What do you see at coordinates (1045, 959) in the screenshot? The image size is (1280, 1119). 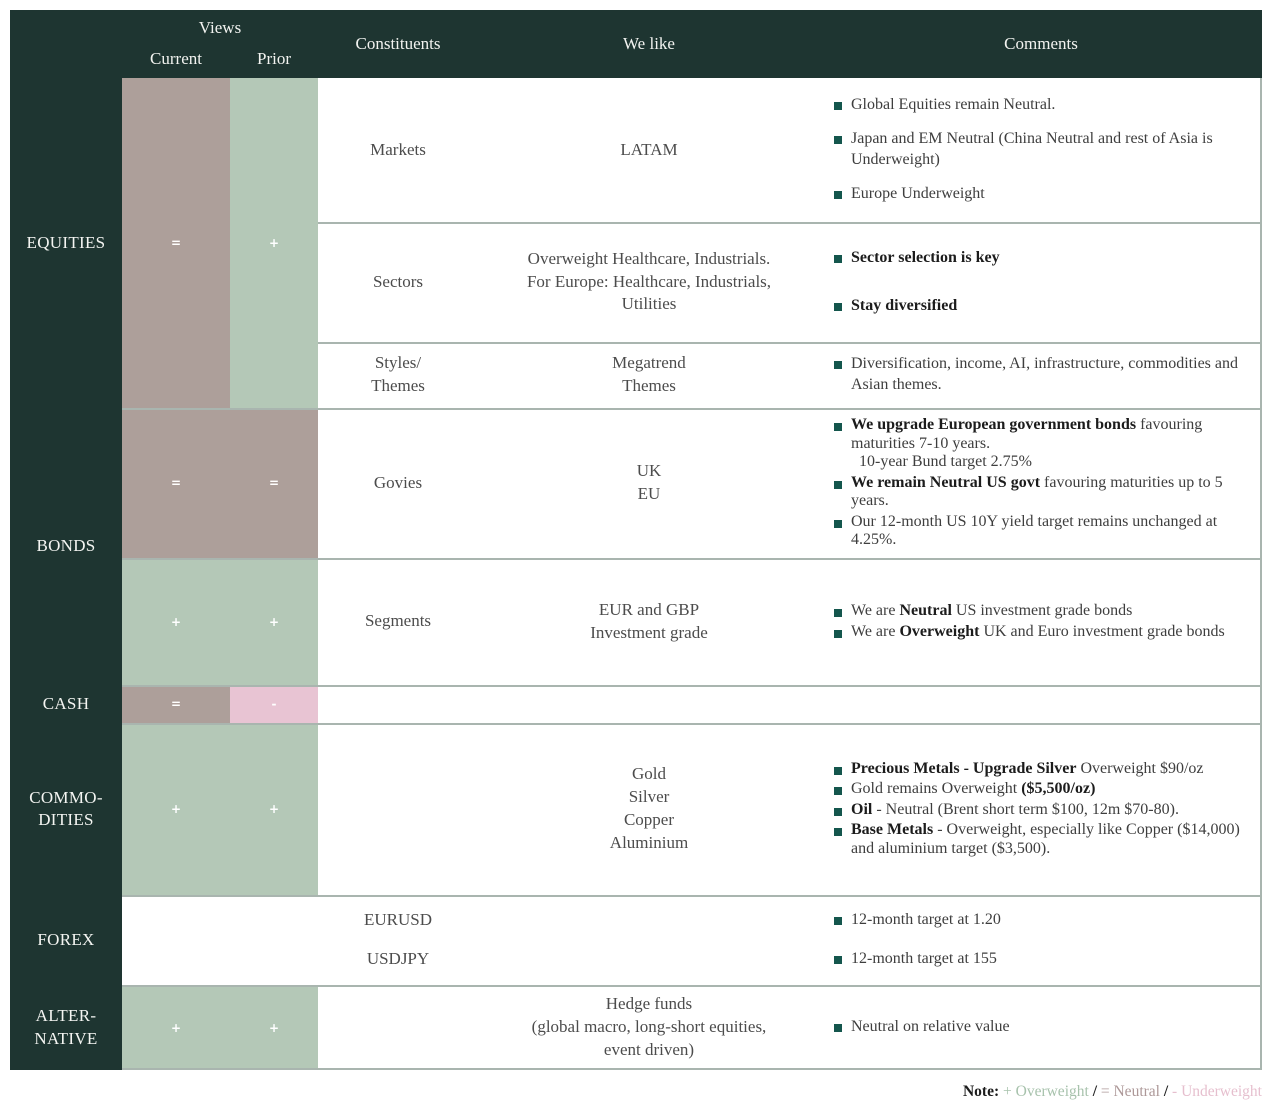 I see `comment-bullet-item: 12-month target at 155` at bounding box center [1045, 959].